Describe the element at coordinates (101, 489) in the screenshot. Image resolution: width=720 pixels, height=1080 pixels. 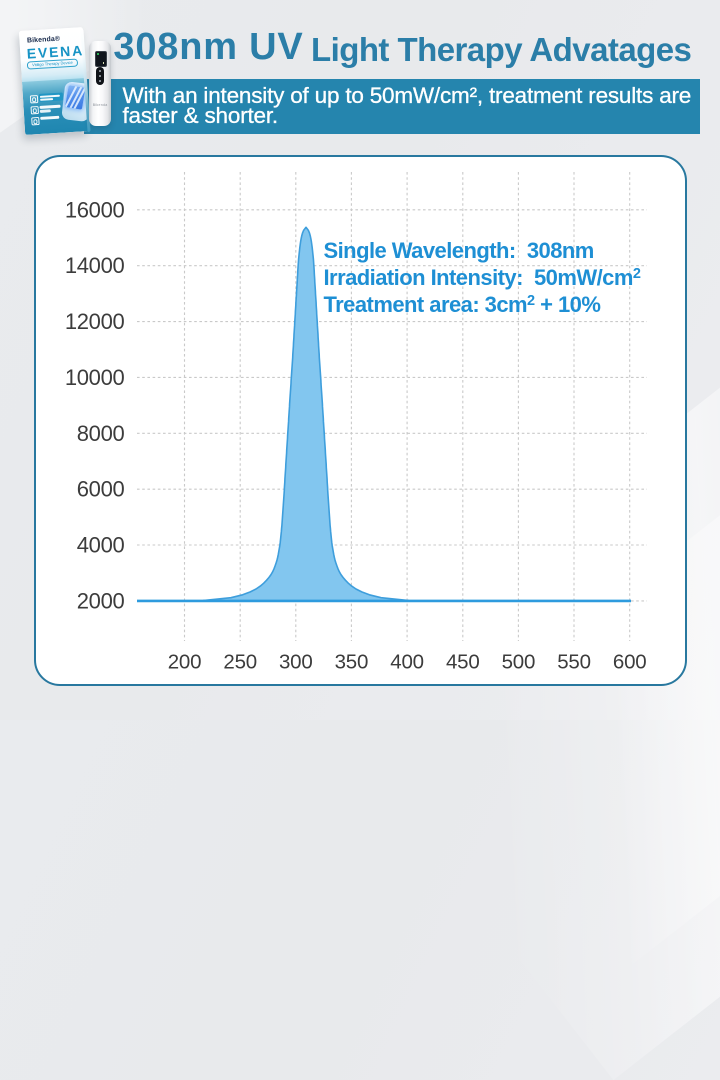
I see `svg-text: 6000` at that location.